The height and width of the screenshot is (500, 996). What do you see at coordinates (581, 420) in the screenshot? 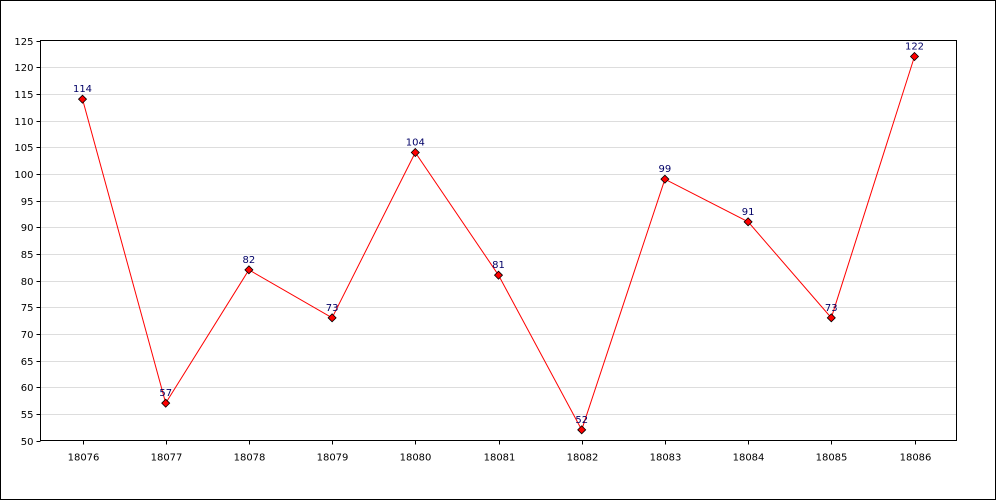
I see `data-label: 52` at bounding box center [581, 420].